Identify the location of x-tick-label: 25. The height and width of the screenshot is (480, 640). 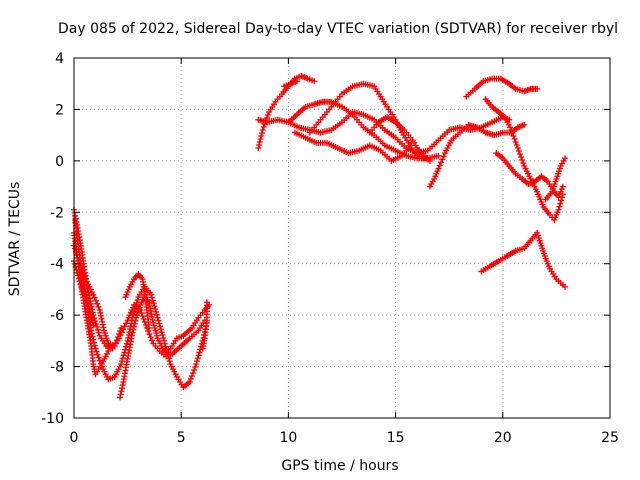
(610, 438).